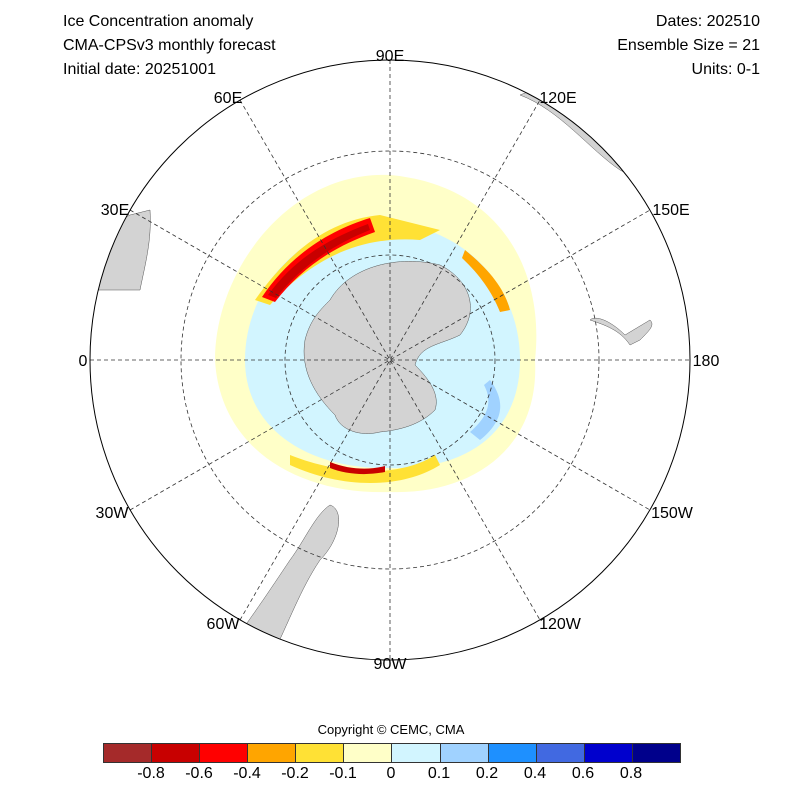 Image resolution: width=800 pixels, height=800 pixels. I want to click on colorbar-tick: 0.8, so click(631, 773).